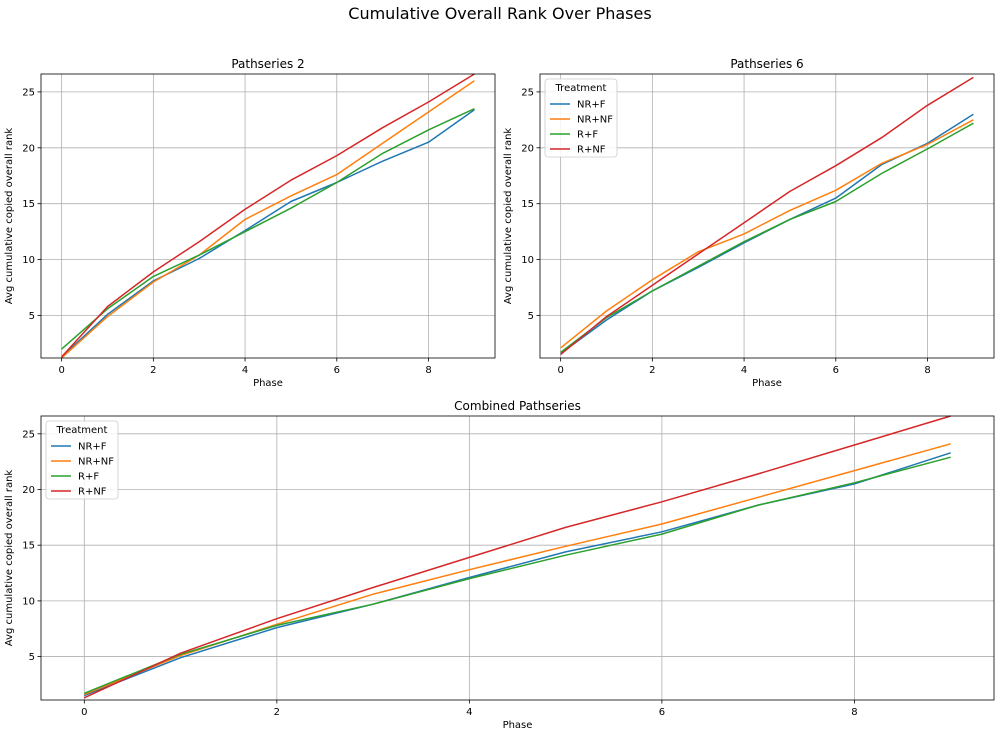 Image resolution: width=1000 pixels, height=738 pixels. Describe the element at coordinates (517, 406) in the screenshot. I see `subplot-title: Combined Pathseries` at that location.